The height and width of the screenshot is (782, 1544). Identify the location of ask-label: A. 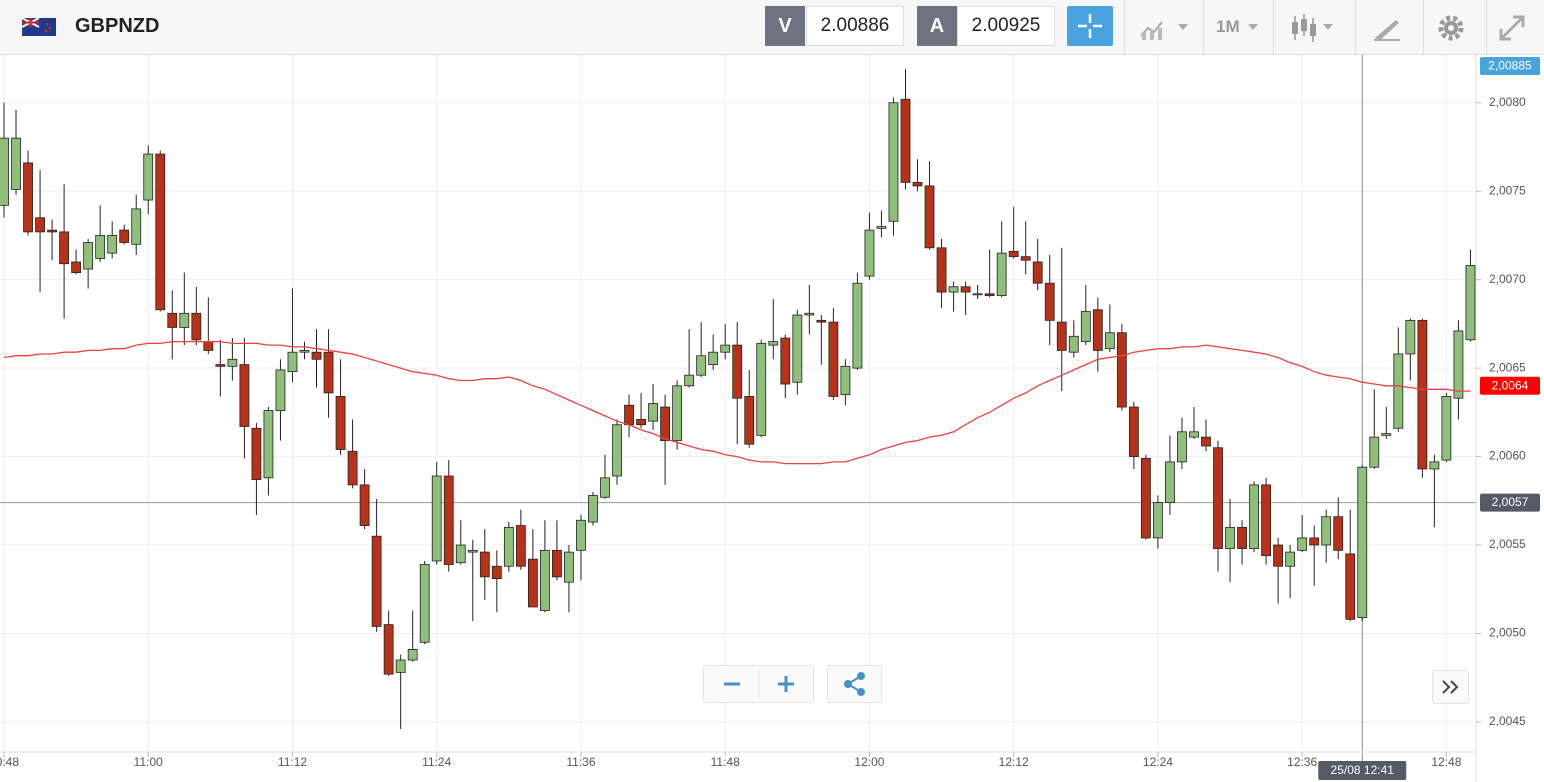
(937, 26).